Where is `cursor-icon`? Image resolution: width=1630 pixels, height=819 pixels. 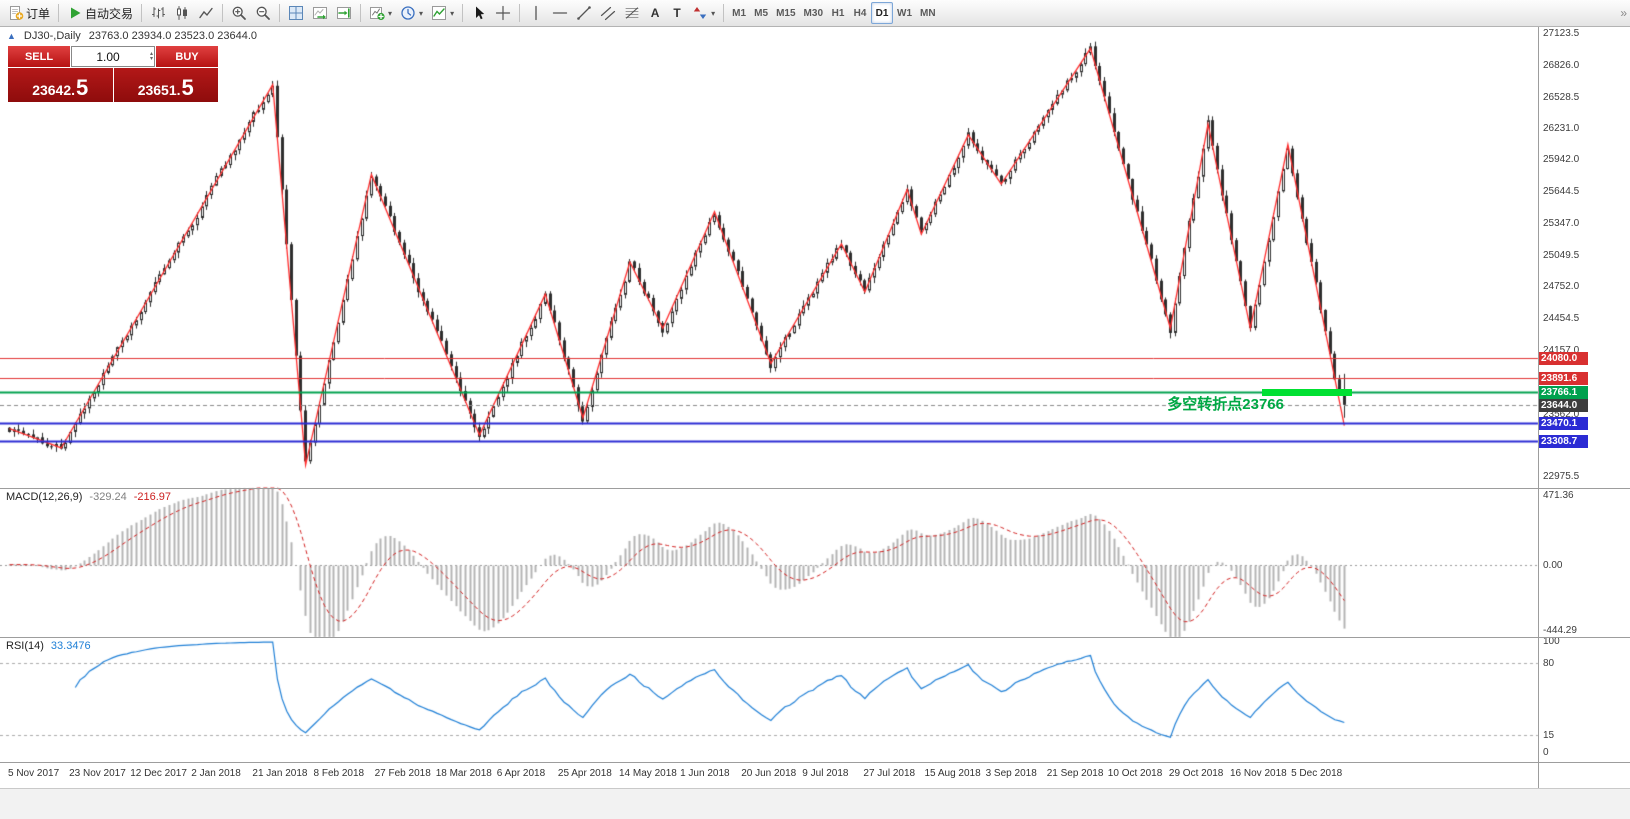 cursor-icon is located at coordinates (479, 13).